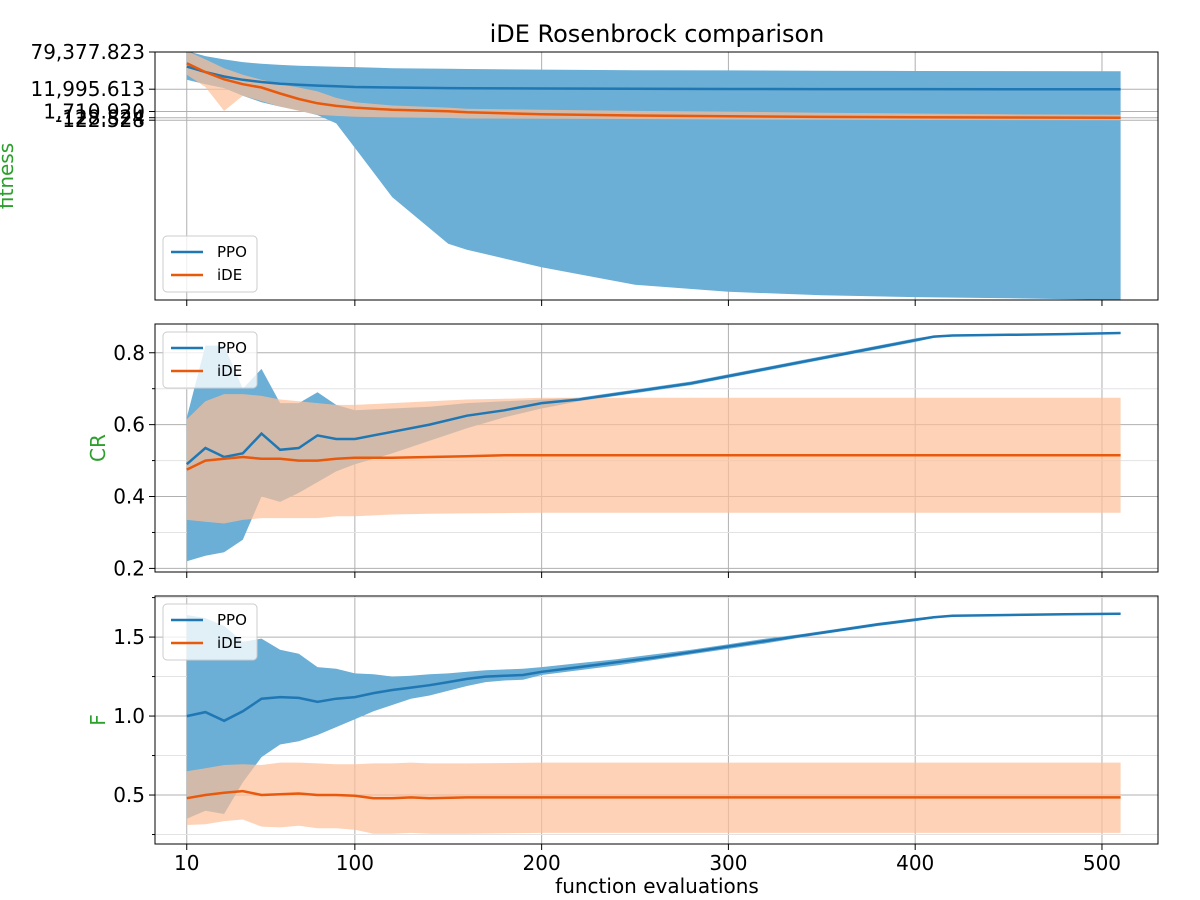 The height and width of the screenshot is (900, 1200). What do you see at coordinates (355, 863) in the screenshot?
I see `x-tick-label: 100` at bounding box center [355, 863].